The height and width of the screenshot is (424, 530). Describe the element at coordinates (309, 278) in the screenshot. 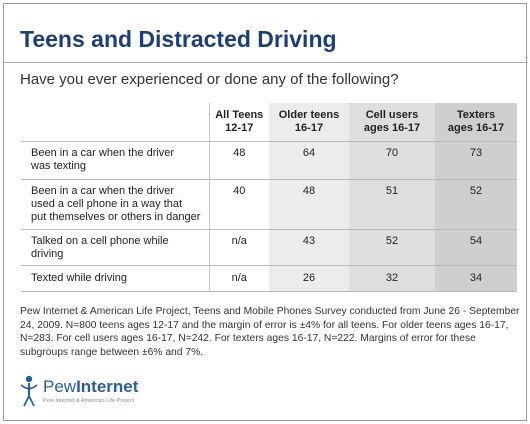

I see `value-cell: 26` at that location.